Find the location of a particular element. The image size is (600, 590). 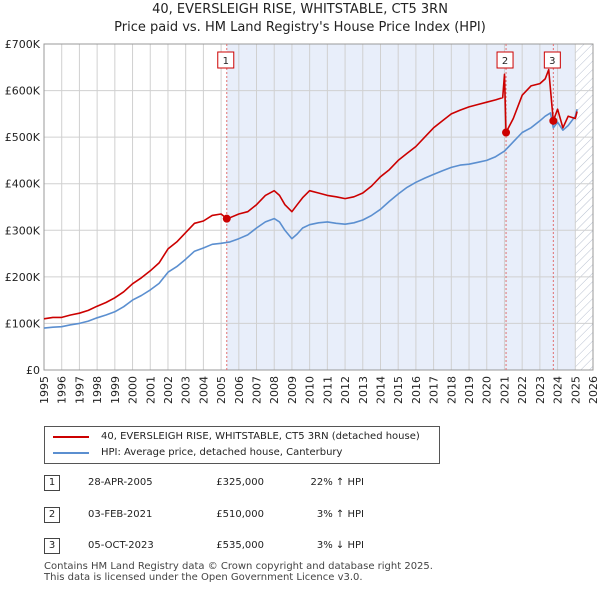

x-tick-label: 1997 is located at coordinates (79, 390).